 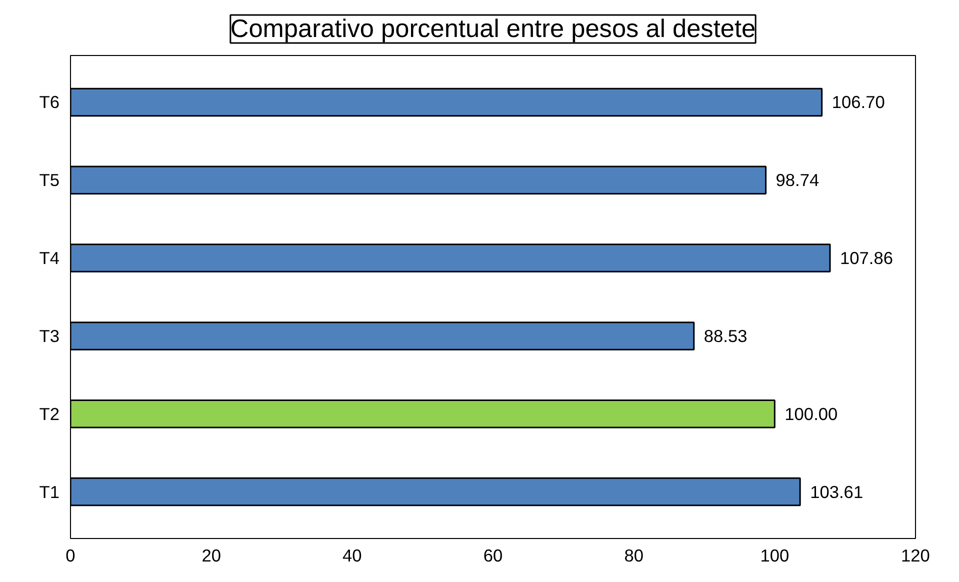 I want to click on y-tick-label: T5, so click(x=49, y=180).